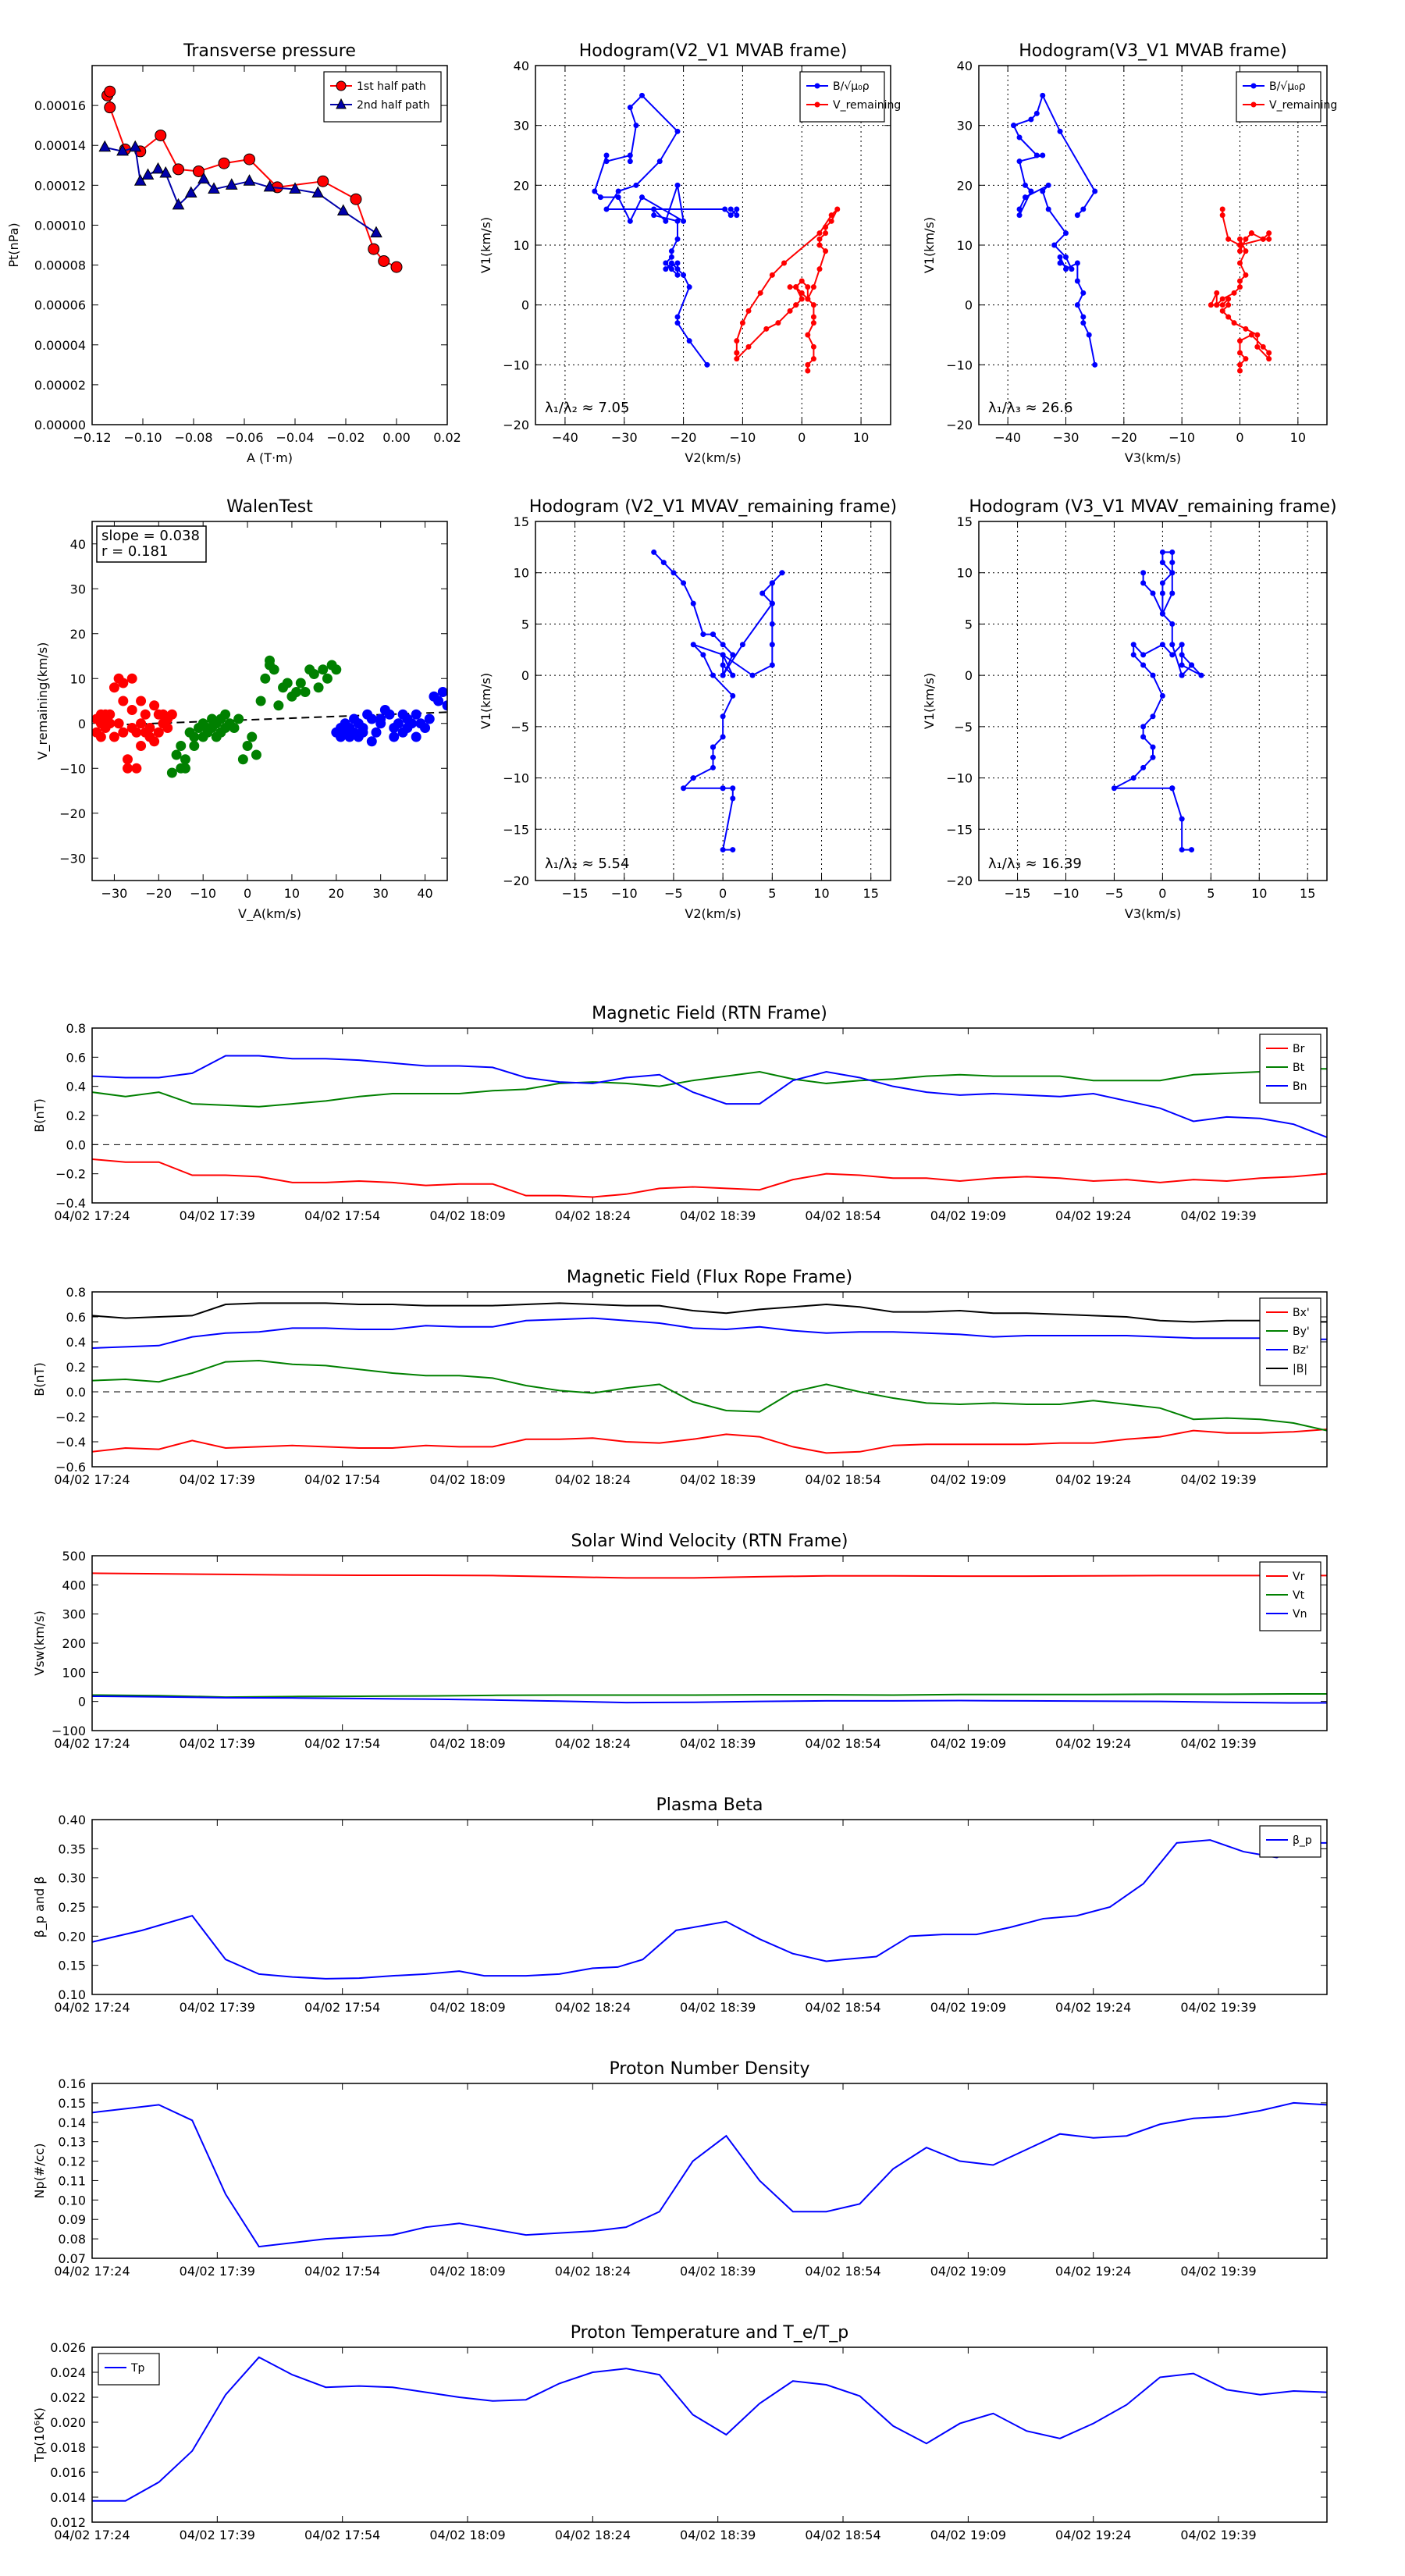 The image size is (1405, 2576). I want to click on x-tick-label: −0.04, so click(295, 437).